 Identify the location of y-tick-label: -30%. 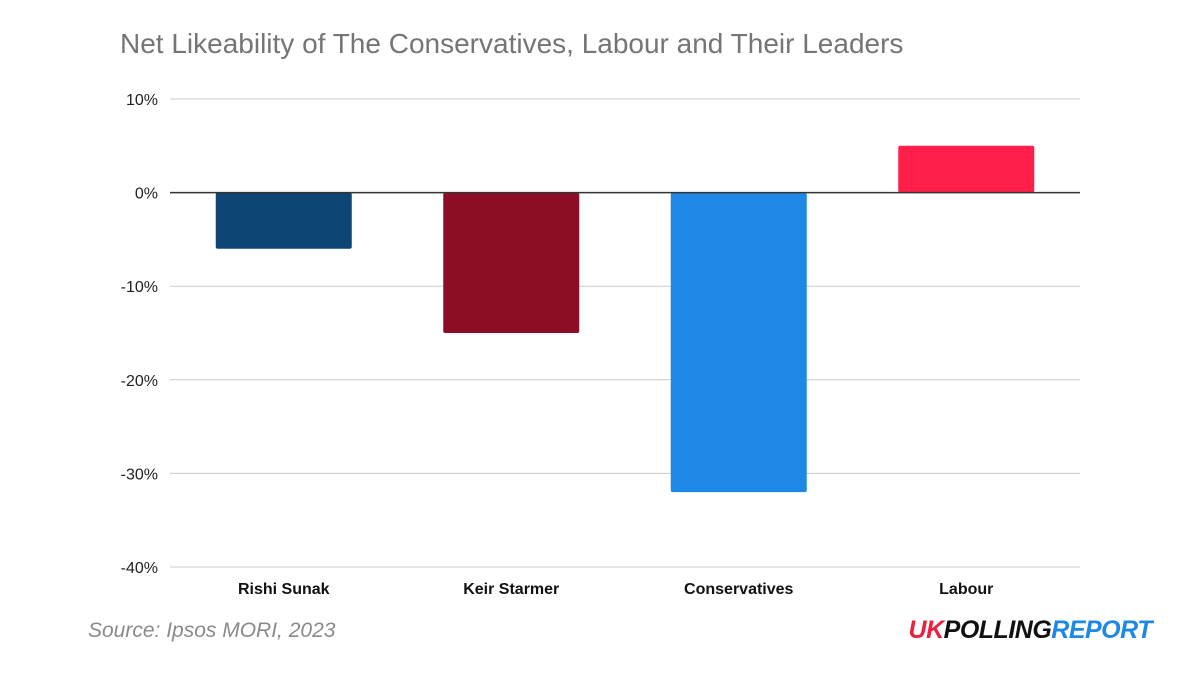
(139, 474).